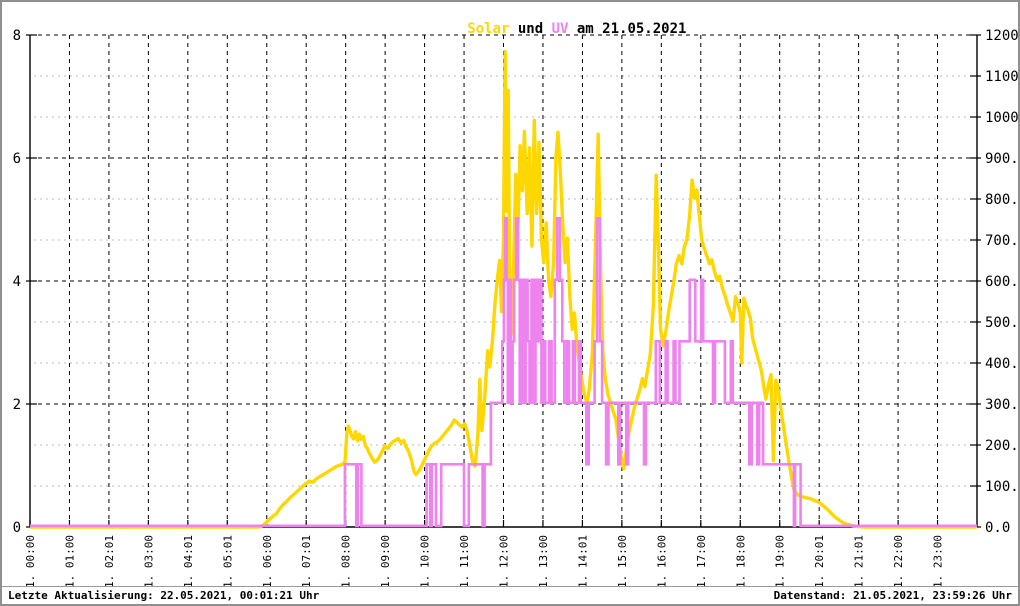  I want to click on right-axis-label: 600.0, so click(1002, 282).